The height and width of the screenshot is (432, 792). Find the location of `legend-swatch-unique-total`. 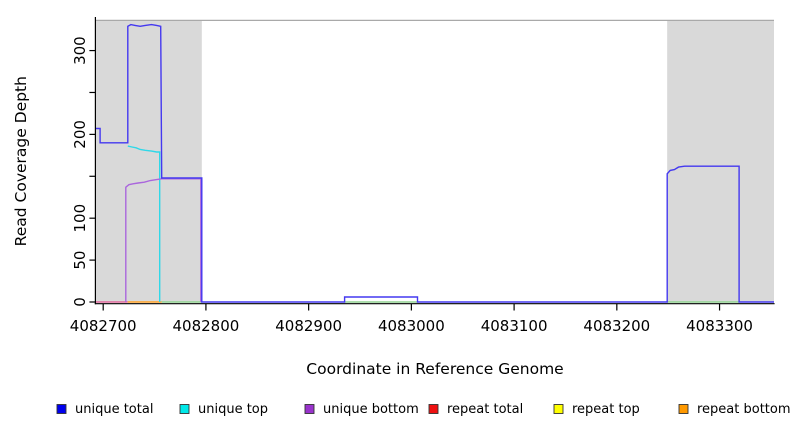

legend-swatch-unique-total is located at coordinates (61, 409).